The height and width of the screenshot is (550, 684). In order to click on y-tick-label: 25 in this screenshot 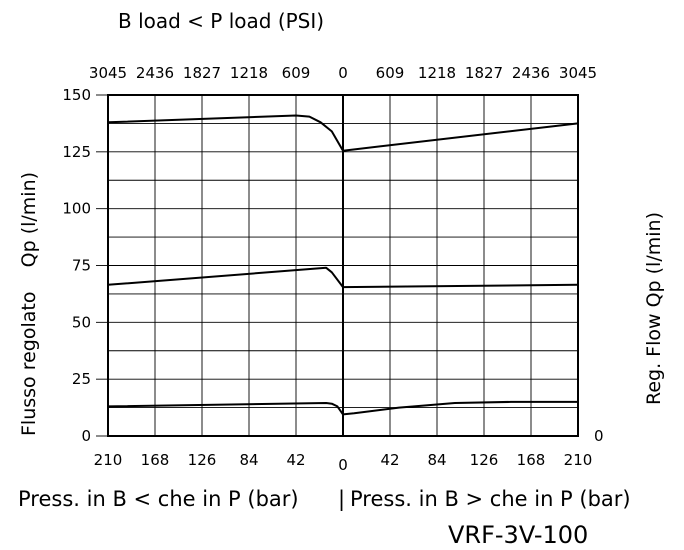, I will do `click(81, 379)`.